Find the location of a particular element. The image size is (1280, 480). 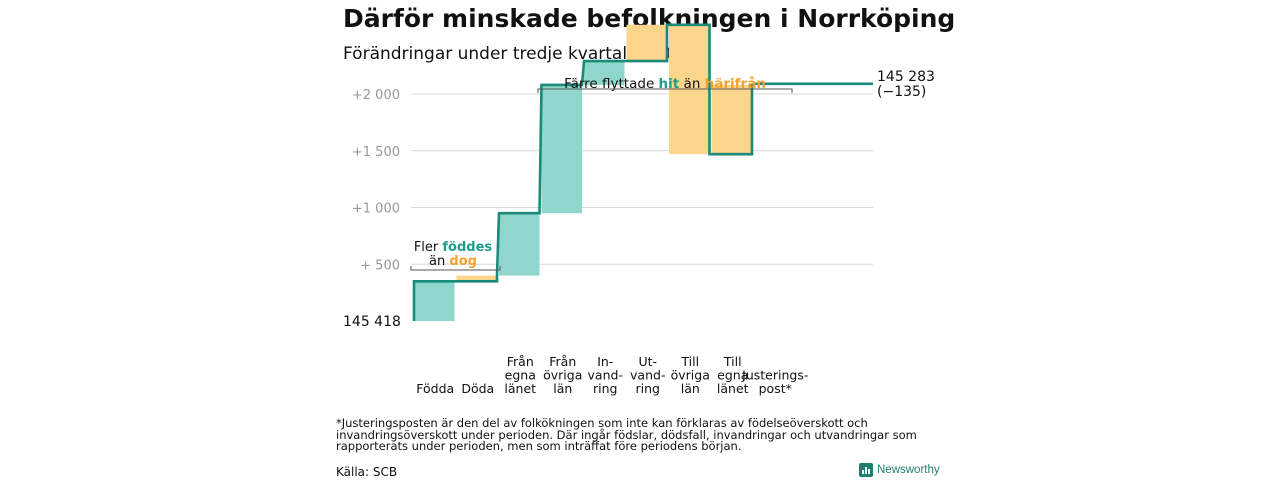

migration-bracket is located at coordinates (665, 90).